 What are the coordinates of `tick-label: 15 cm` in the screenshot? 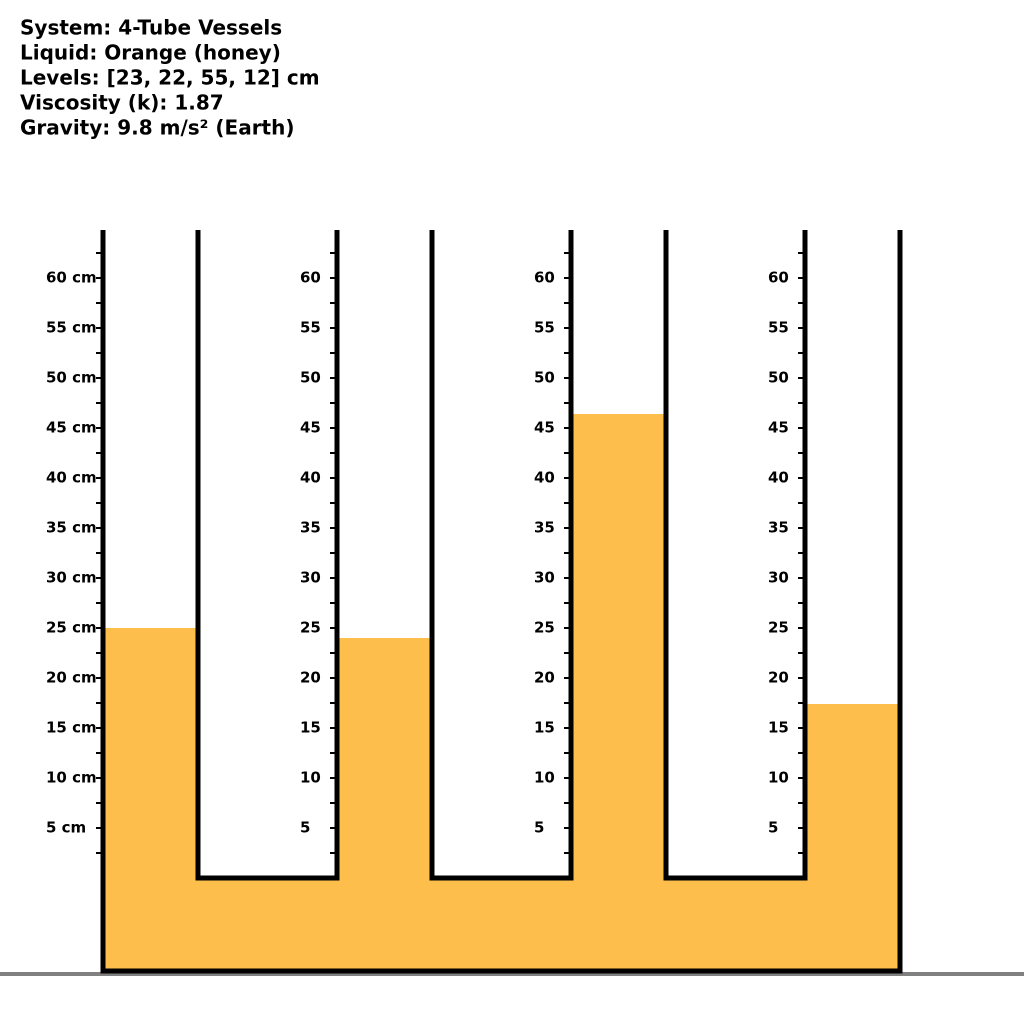 It's located at (71, 728).